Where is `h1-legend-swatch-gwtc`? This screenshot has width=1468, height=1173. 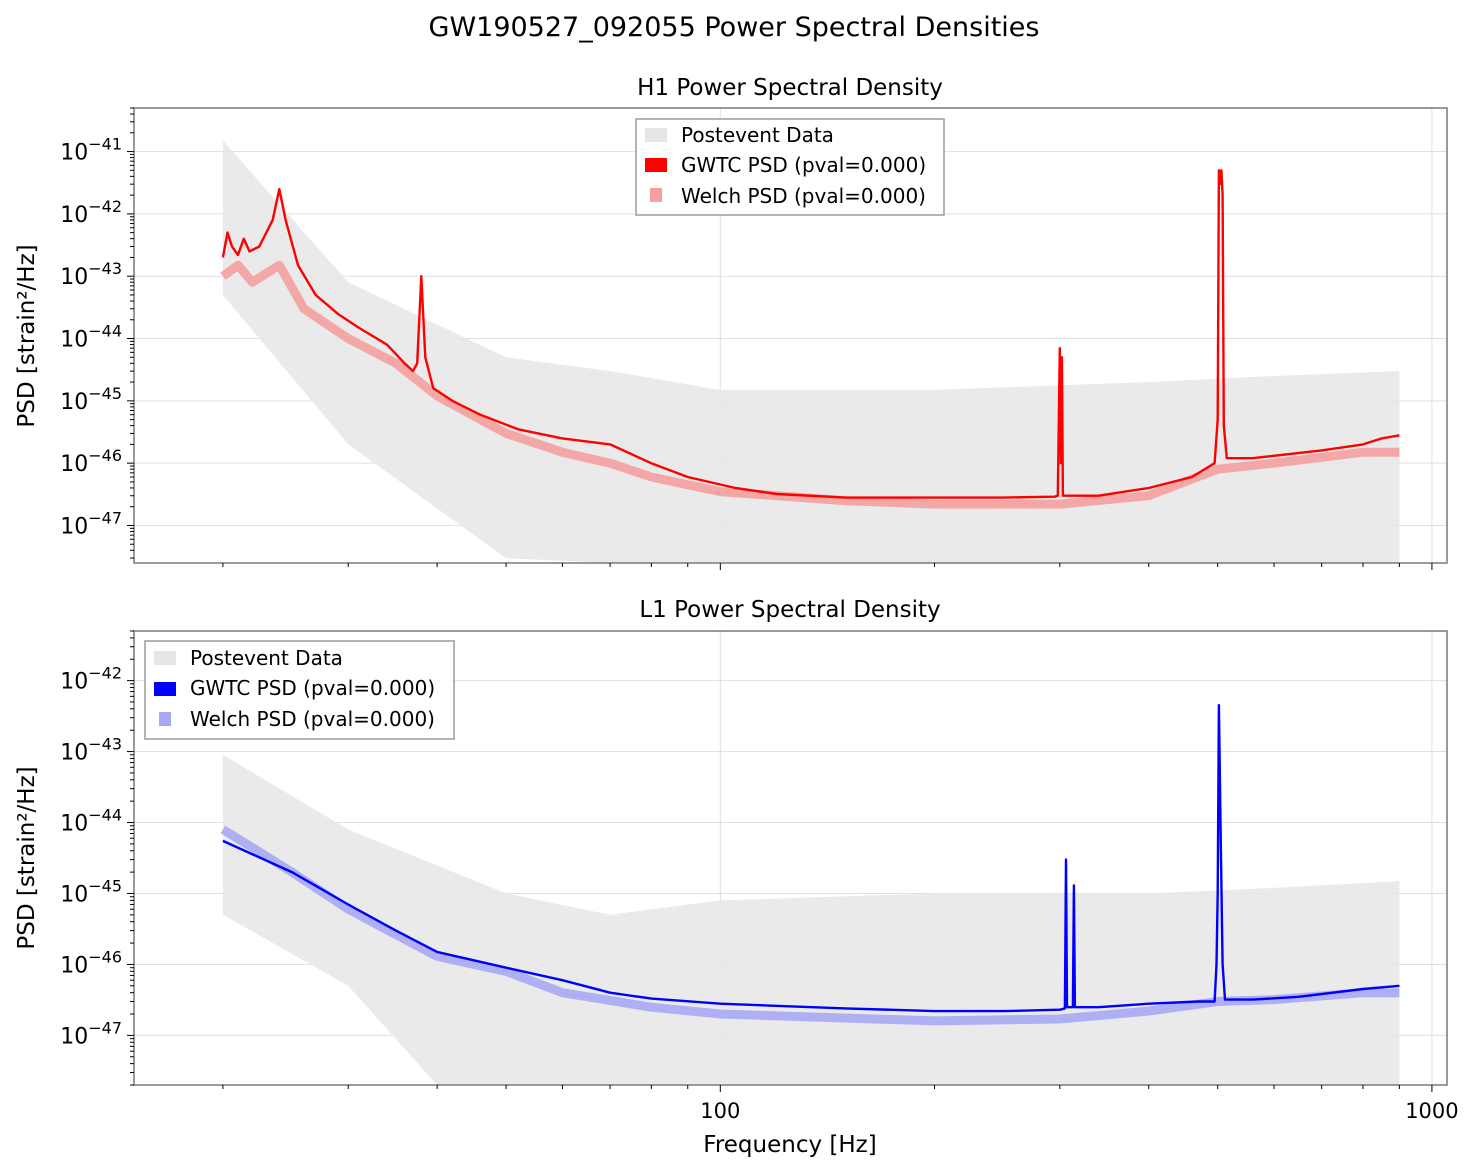
h1-legend-swatch-gwtc is located at coordinates (656, 165).